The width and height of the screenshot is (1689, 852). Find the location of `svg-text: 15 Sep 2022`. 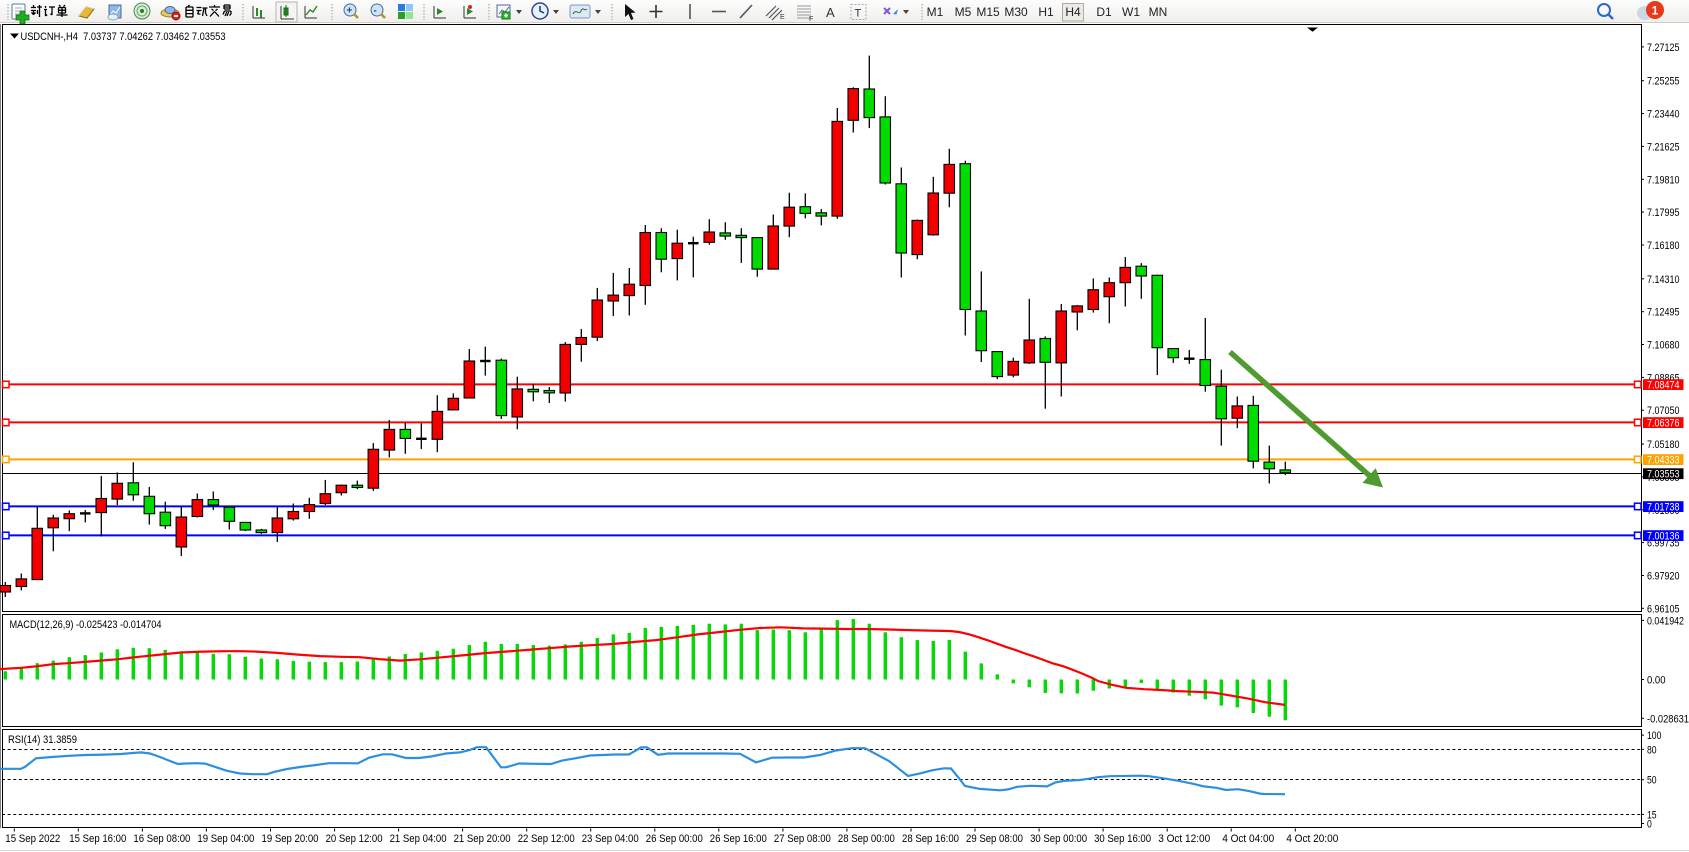

svg-text: 15 Sep 2022 is located at coordinates (32, 839).